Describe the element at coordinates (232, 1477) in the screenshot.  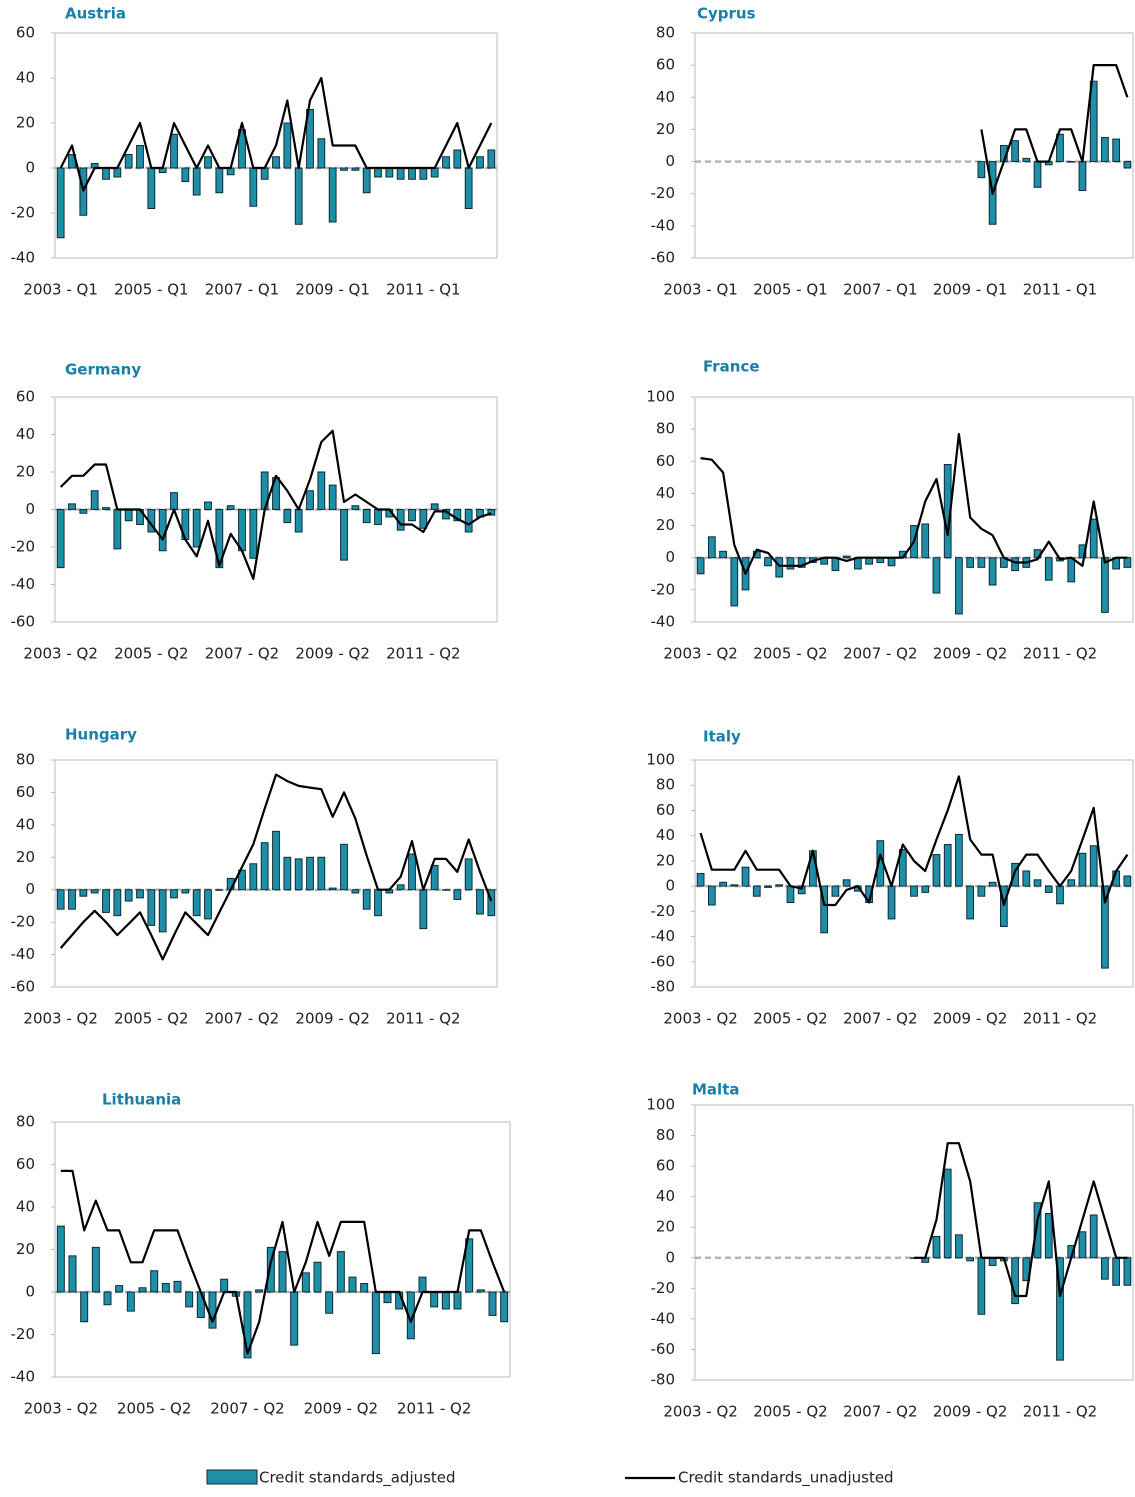
I see `legend-swatch` at that location.